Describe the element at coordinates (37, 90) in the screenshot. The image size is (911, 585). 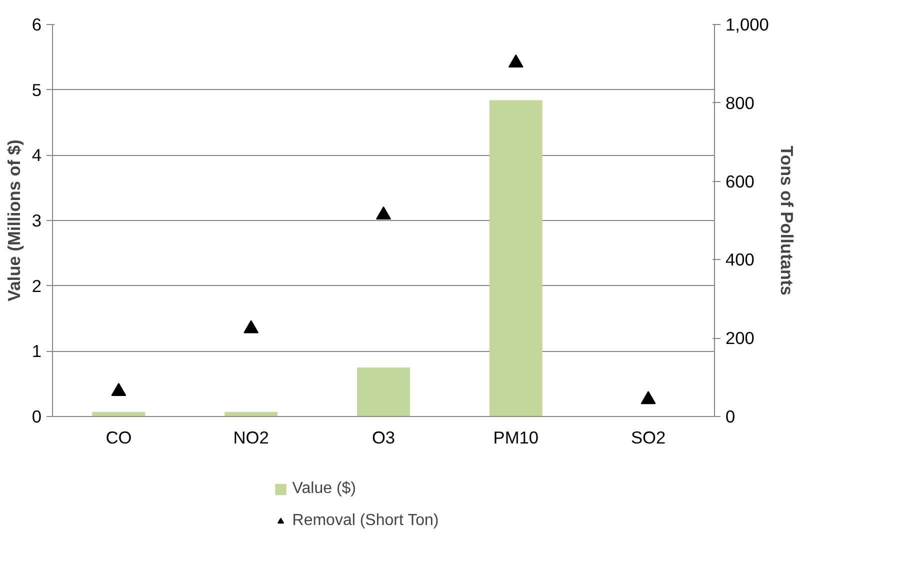
I see `y-tick-label: 5` at that location.